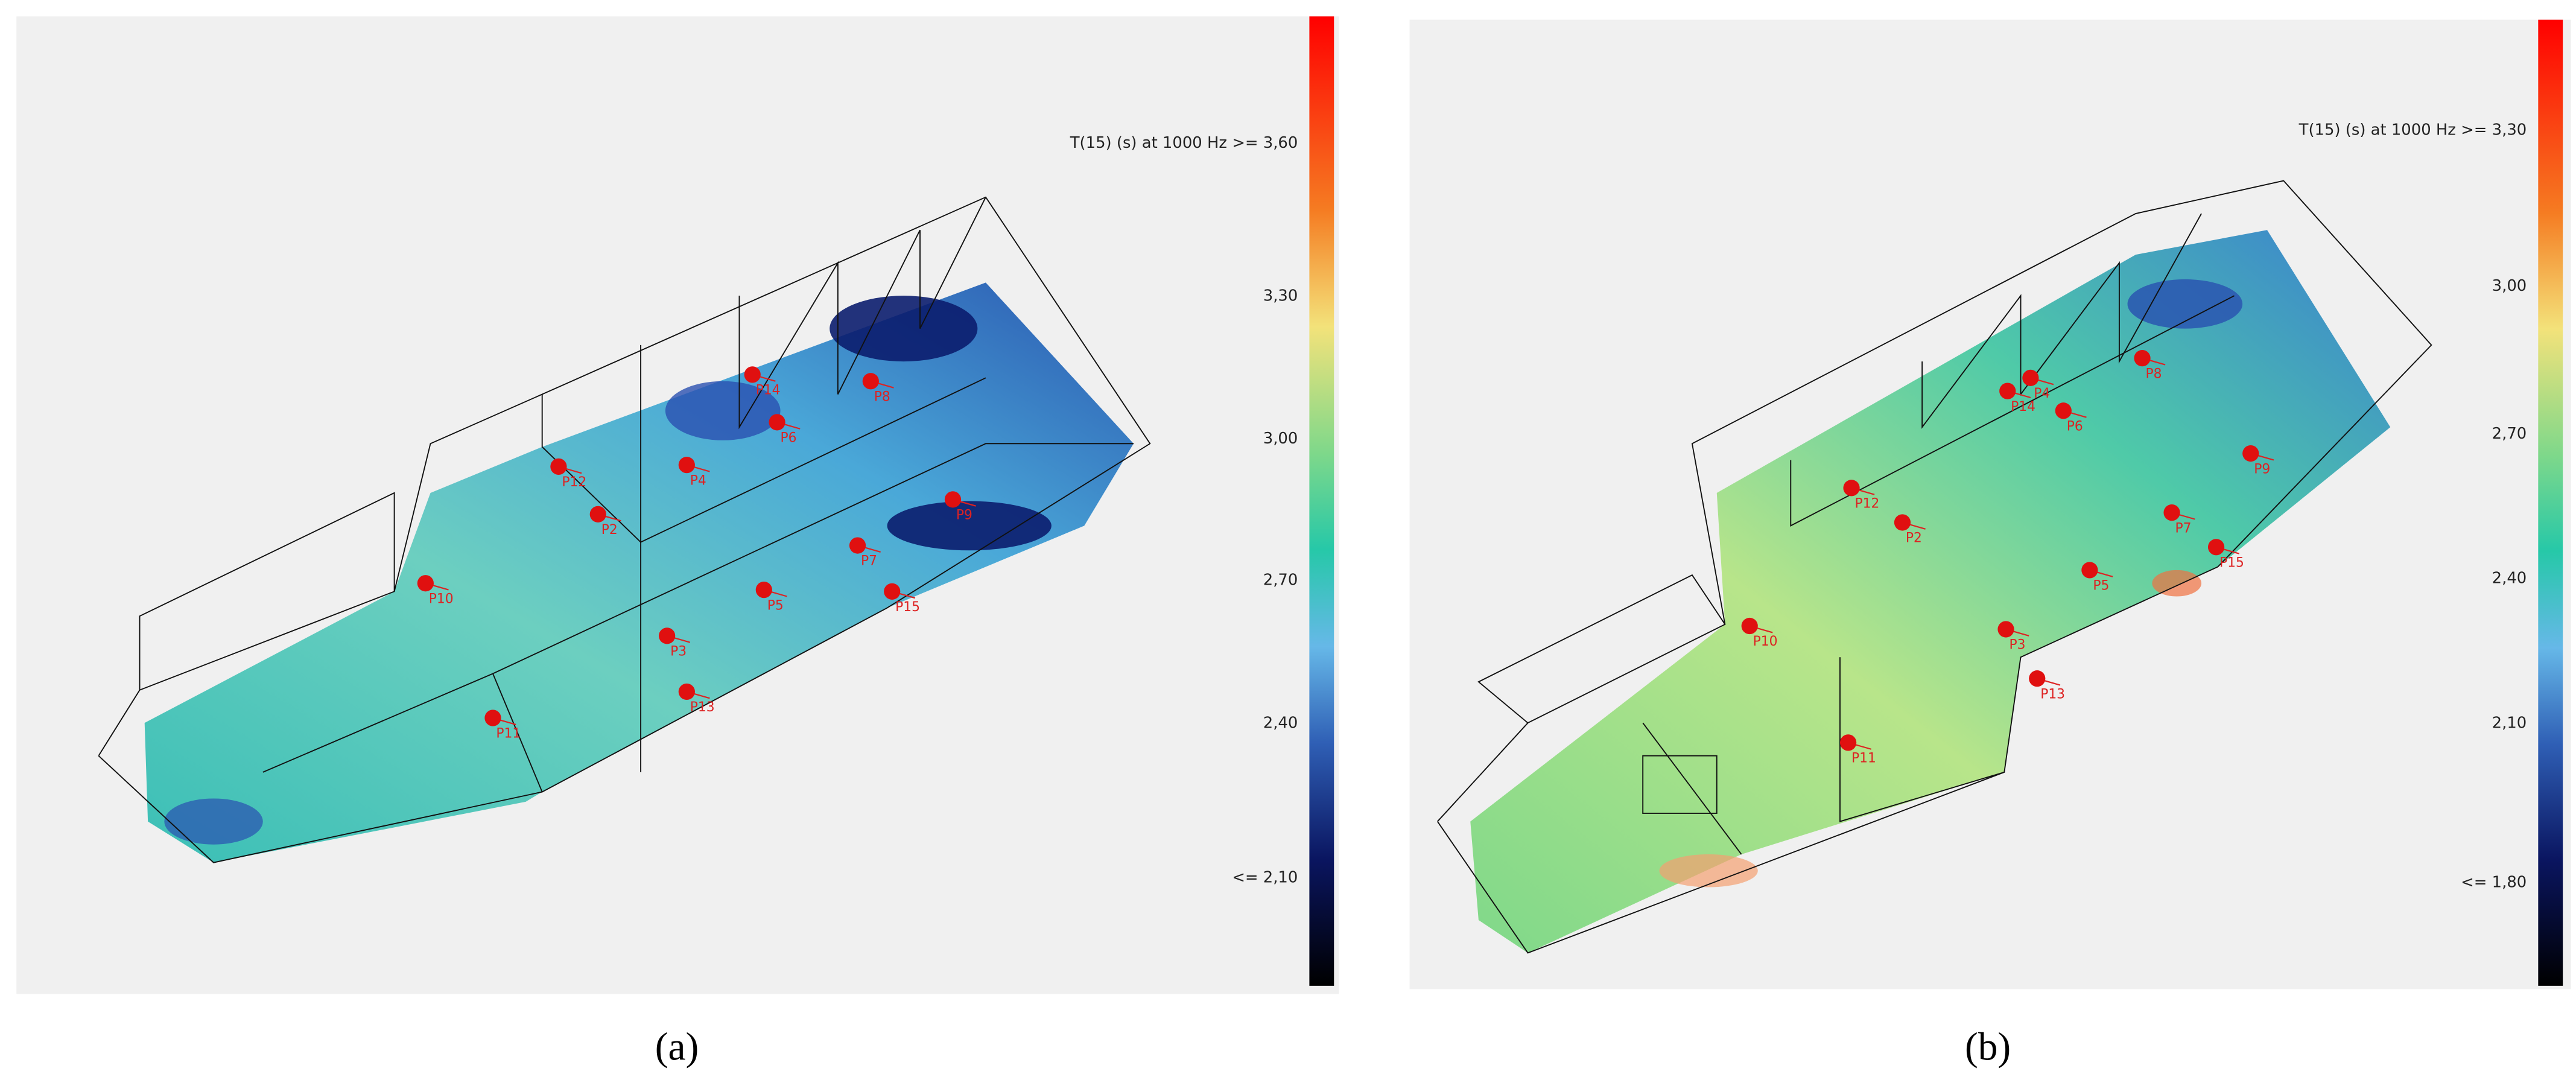 This screenshot has width=2576, height=1086. I want to click on legend-title: T(15) (s) at 1000 Hz >= 3,60, so click(1184, 143).